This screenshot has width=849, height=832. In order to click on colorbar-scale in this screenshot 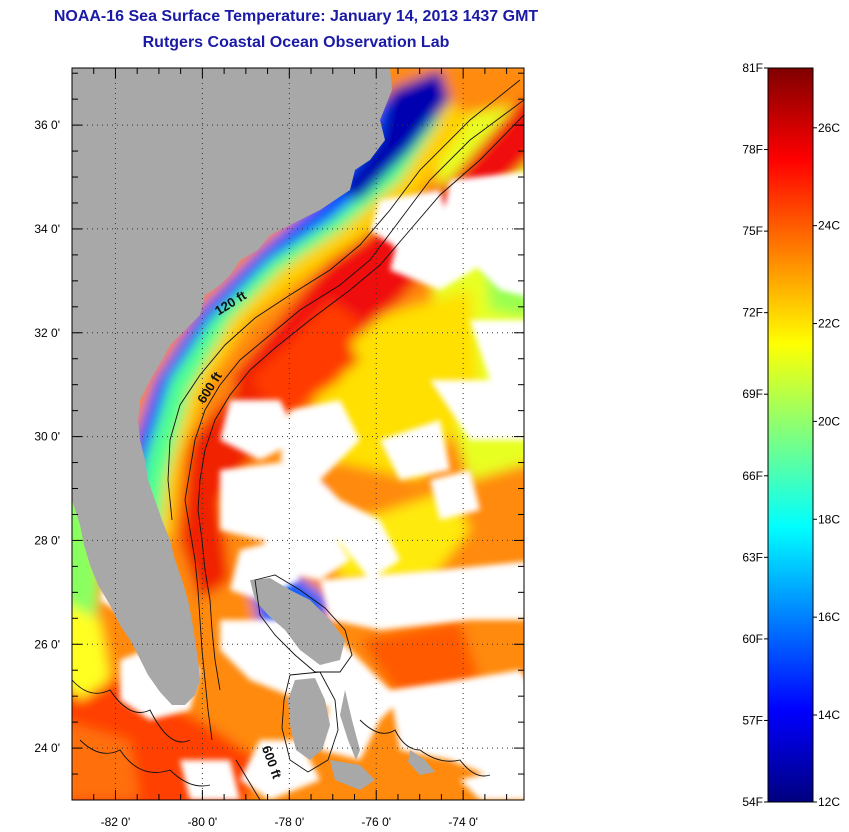, I will do `click(790, 435)`.